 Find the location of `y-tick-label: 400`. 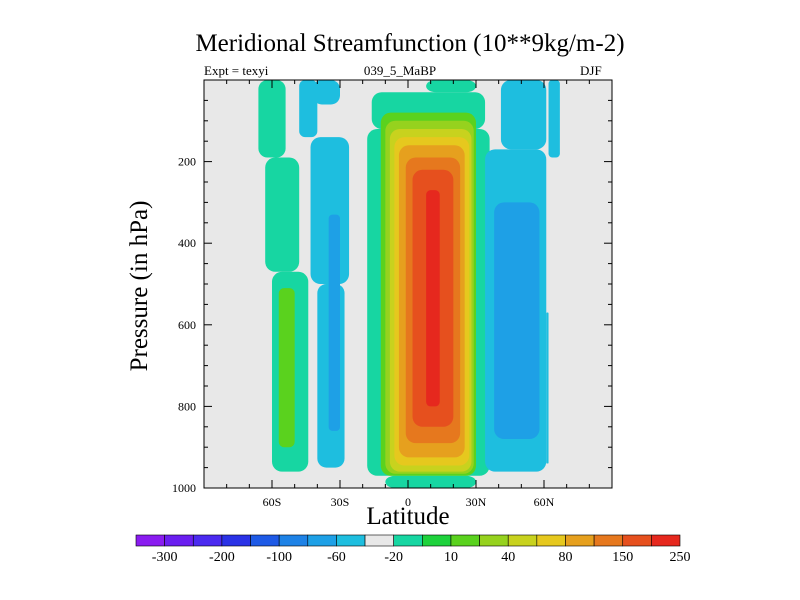

y-tick-label: 400 is located at coordinates (187, 243).